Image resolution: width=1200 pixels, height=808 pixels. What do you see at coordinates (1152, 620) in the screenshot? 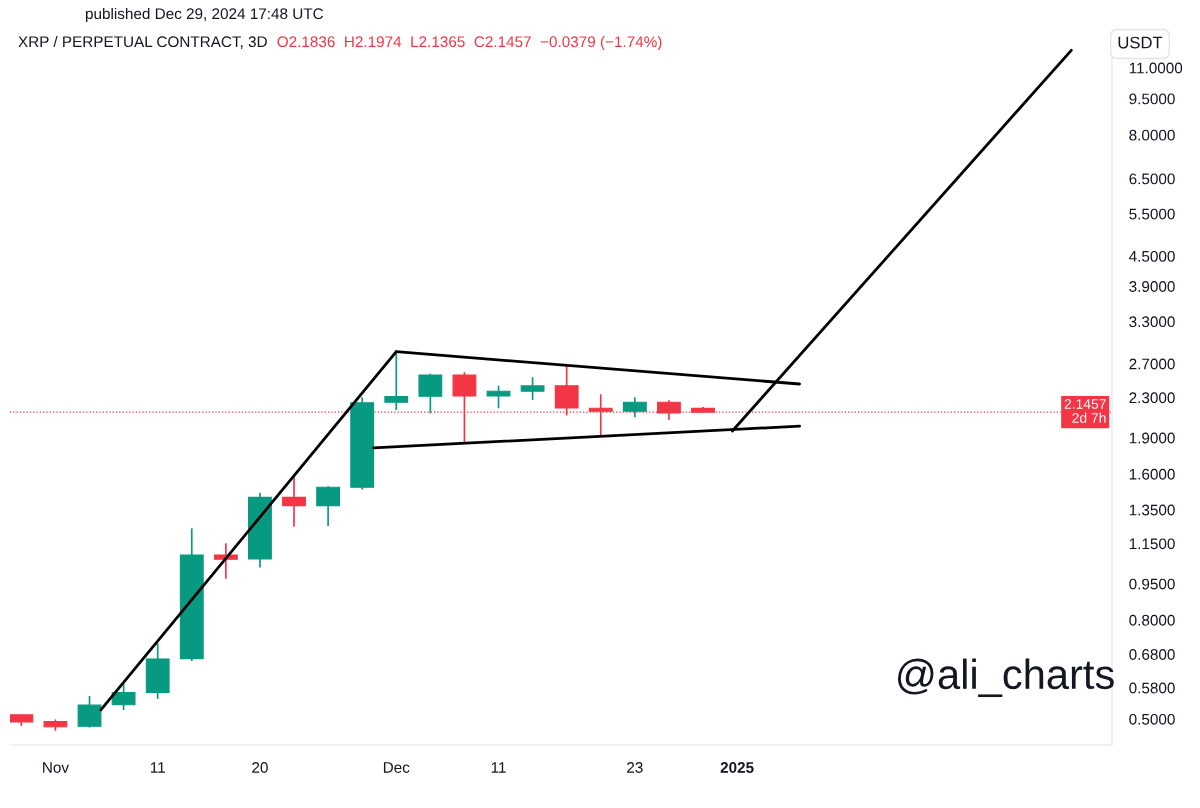
I see `y-tick-label: 0.8000` at bounding box center [1152, 620].